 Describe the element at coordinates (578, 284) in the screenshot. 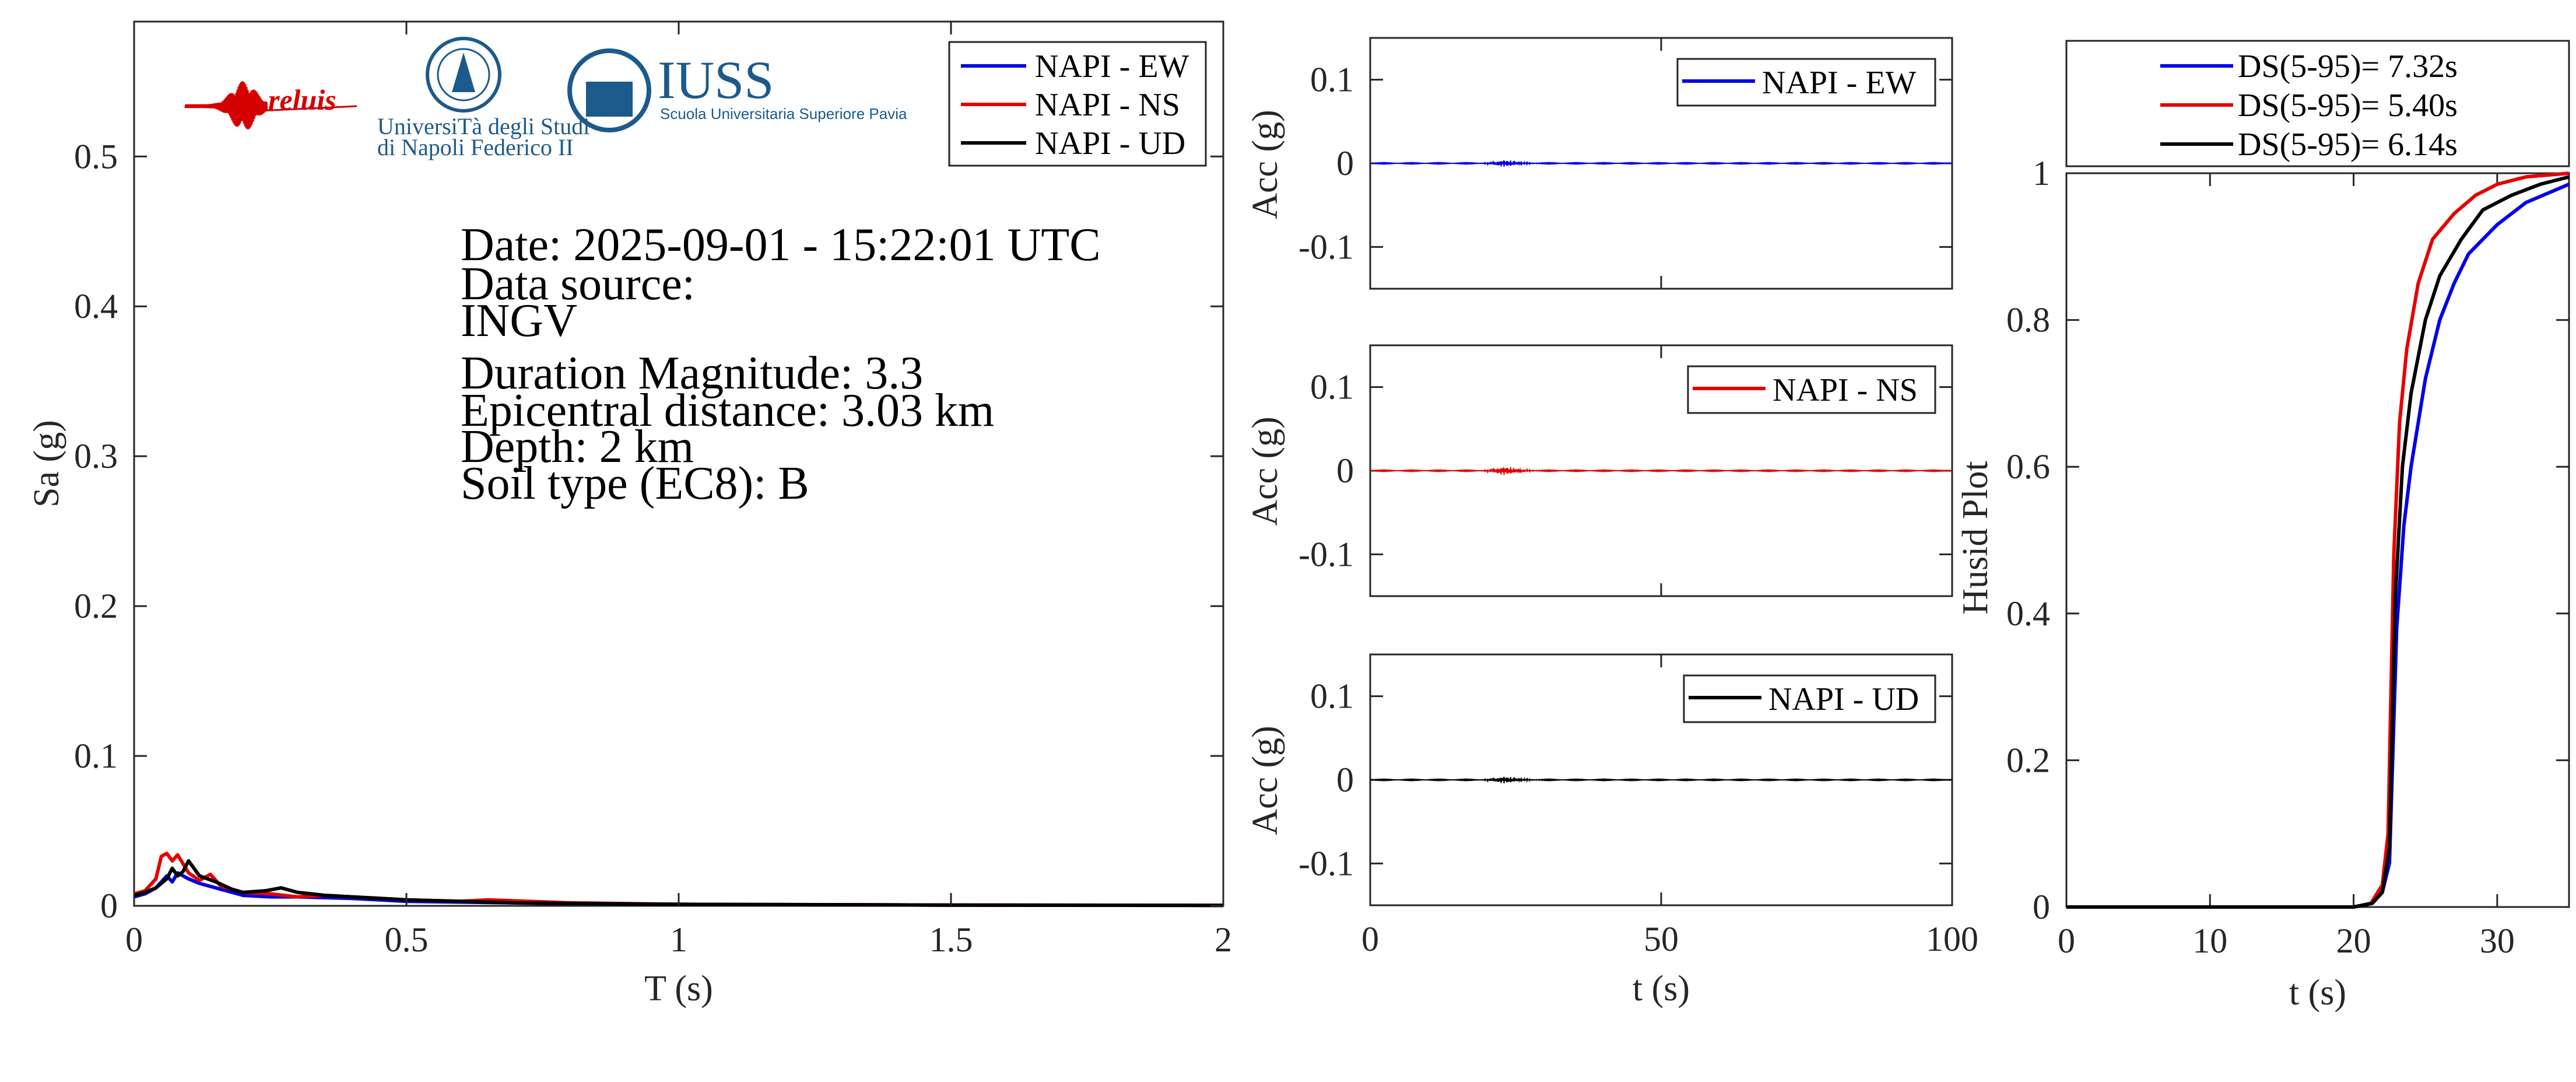

I see `info-source-label: Data source:` at that location.